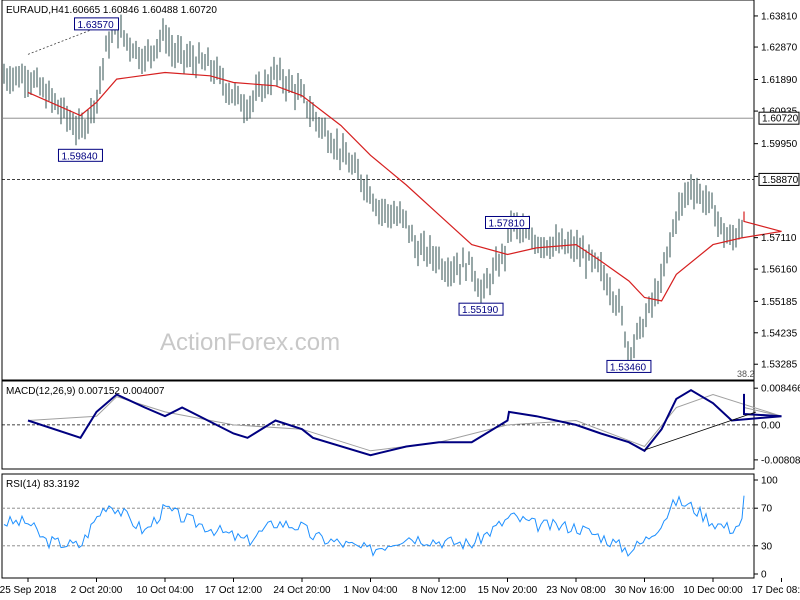  I want to click on macd-axis-label: 0.00, so click(771, 425).